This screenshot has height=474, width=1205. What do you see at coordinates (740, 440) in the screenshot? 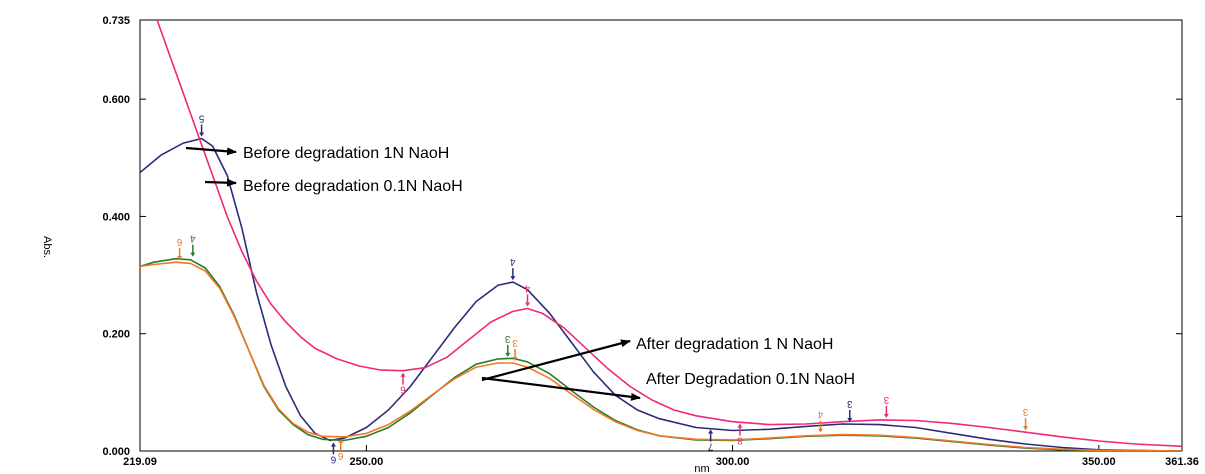
I see `peak-label: 8` at bounding box center [740, 440].